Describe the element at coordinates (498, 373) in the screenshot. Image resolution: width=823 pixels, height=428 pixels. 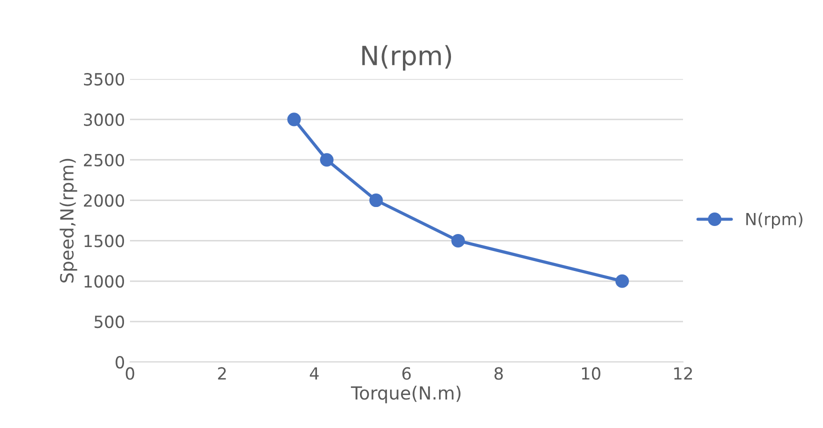
I see `x-tick-label: 8` at that location.